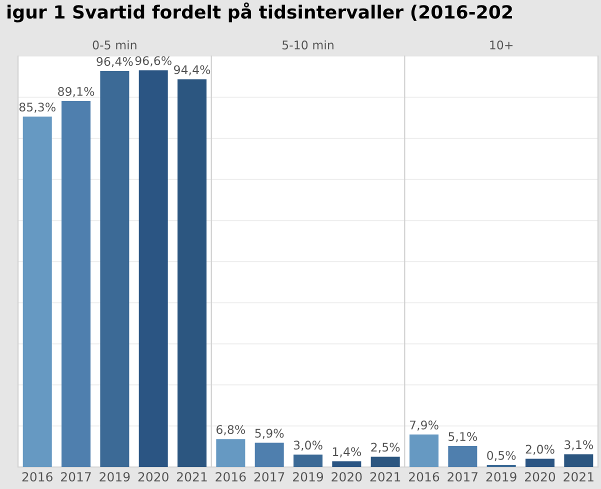 This screenshot has height=489, width=601. I want to click on data-label: 96,4%, so click(114, 62).